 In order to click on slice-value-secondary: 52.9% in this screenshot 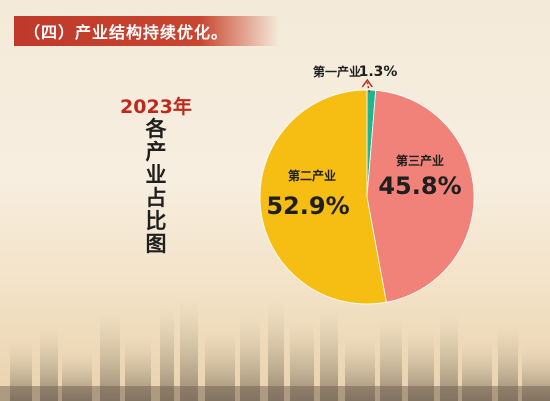, I will do `click(307, 206)`.